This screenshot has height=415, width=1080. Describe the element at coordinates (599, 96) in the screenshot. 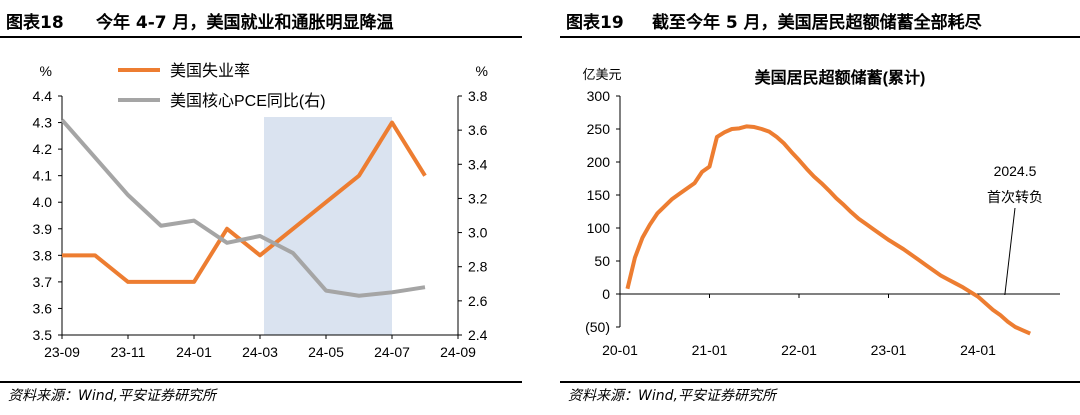

I see `y-tick-label: 300` at that location.